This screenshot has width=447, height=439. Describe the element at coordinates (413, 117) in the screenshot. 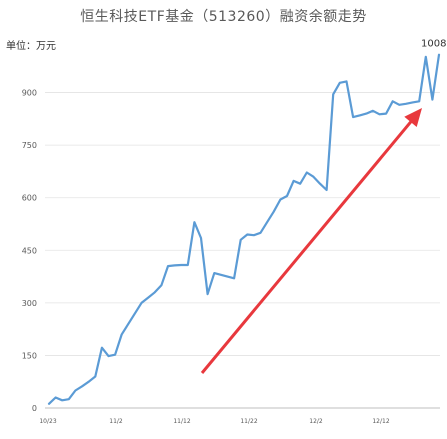

I see `trend-arrow-head` at that location.